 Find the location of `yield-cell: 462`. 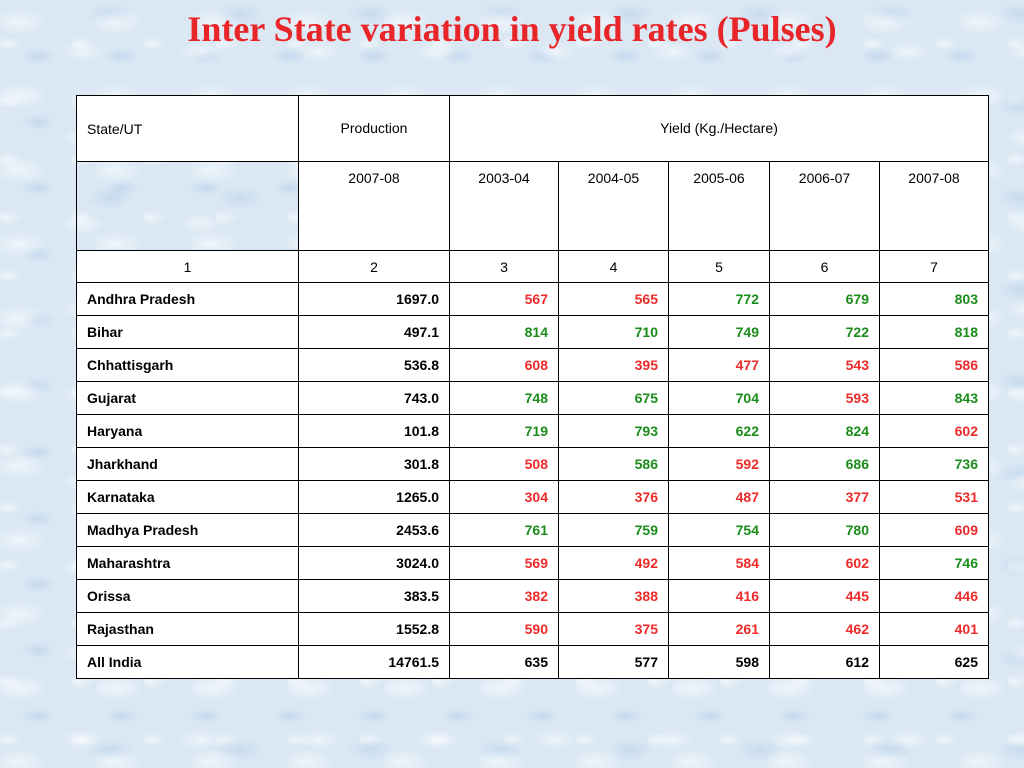

yield-cell: 462 is located at coordinates (824, 629).